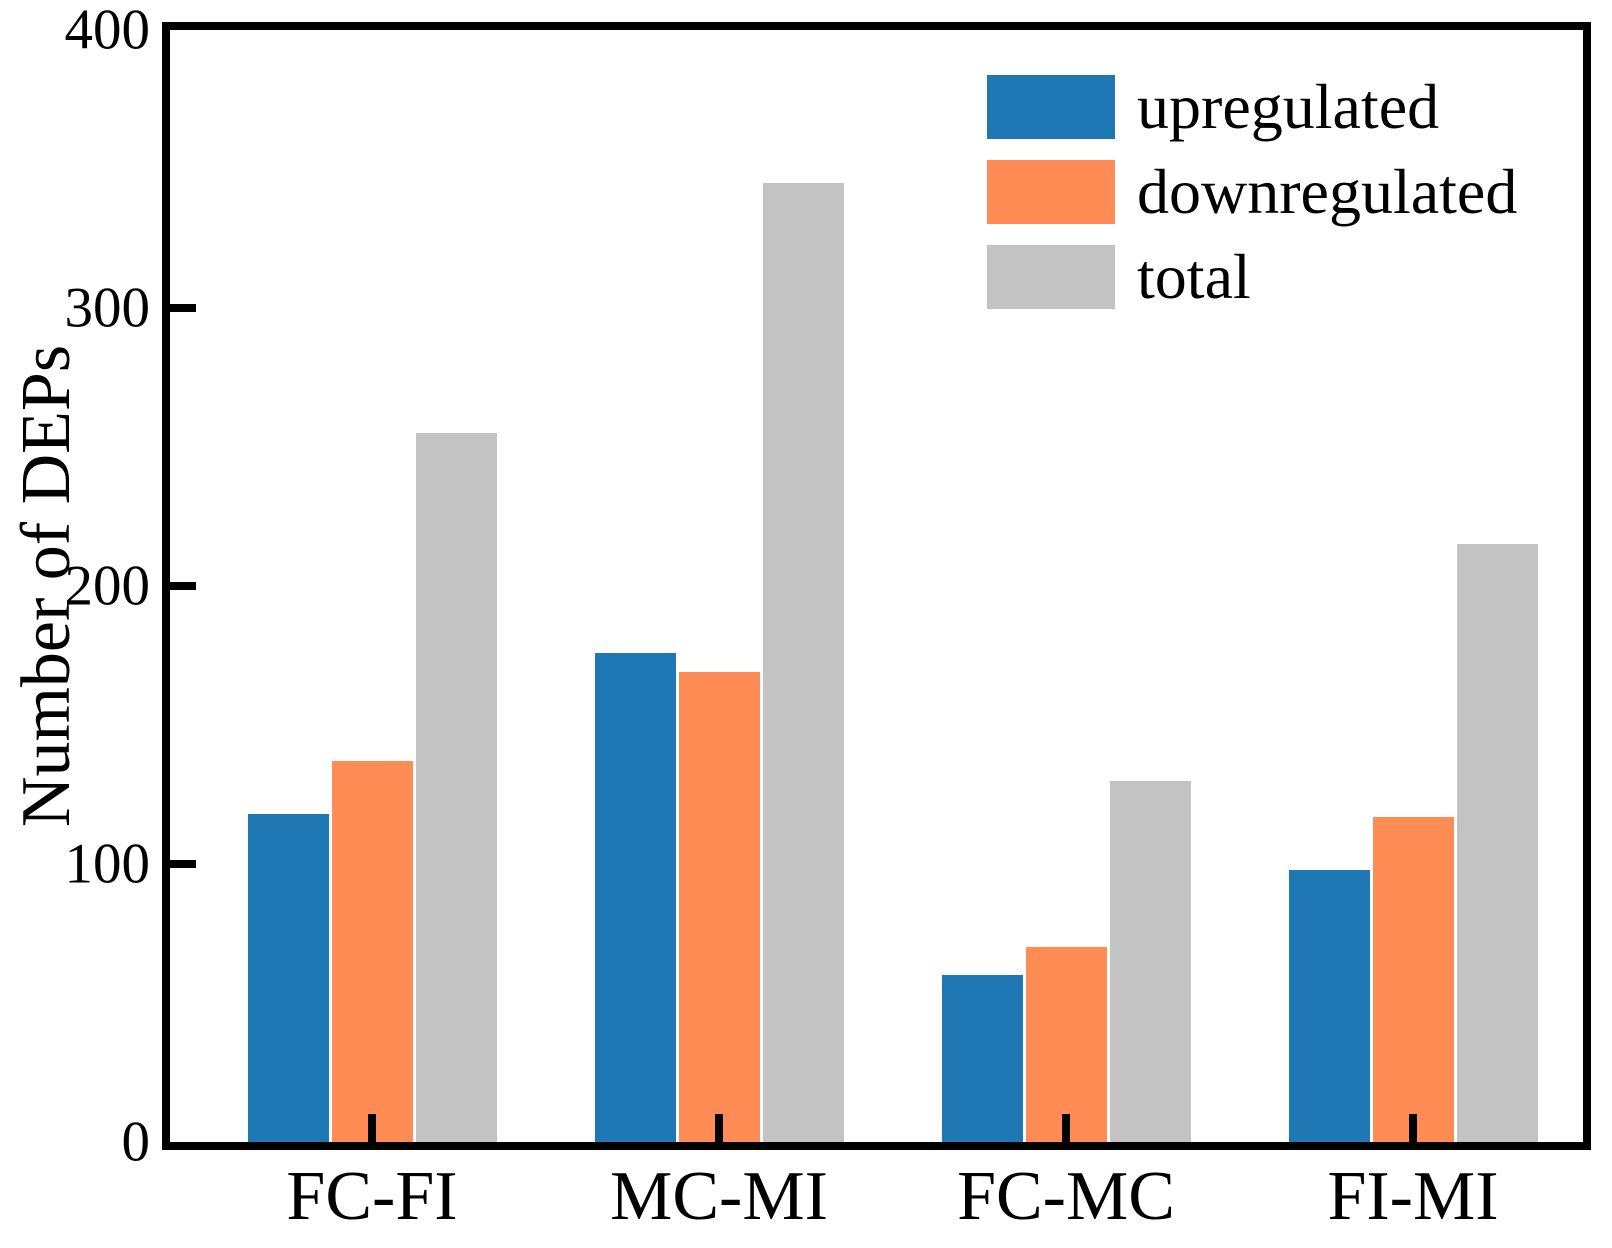 This screenshot has height=1248, width=1612. I want to click on xtick-mark-FC-MC, so click(1066, 1128).